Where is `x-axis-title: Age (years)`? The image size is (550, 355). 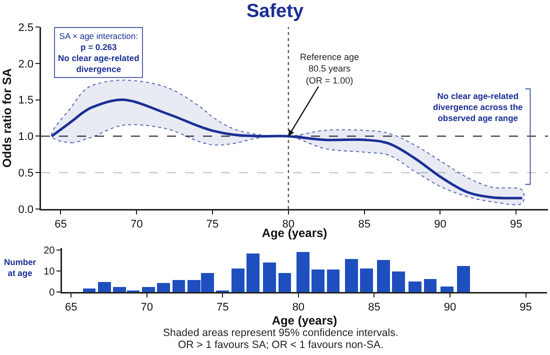
x-axis-title: Age (years) is located at coordinates (305, 321).